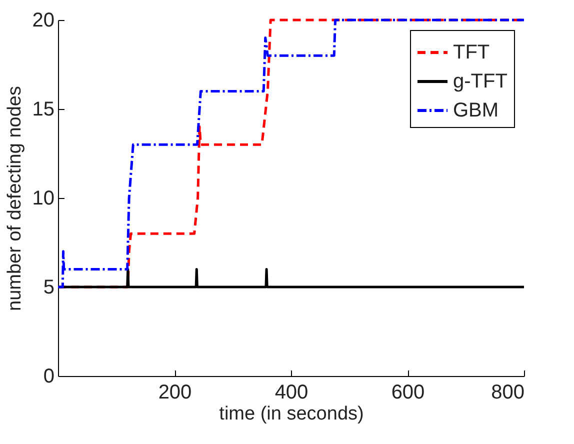  What do you see at coordinates (48, 287) in the screenshot?
I see `y-tick-label: 5` at bounding box center [48, 287].